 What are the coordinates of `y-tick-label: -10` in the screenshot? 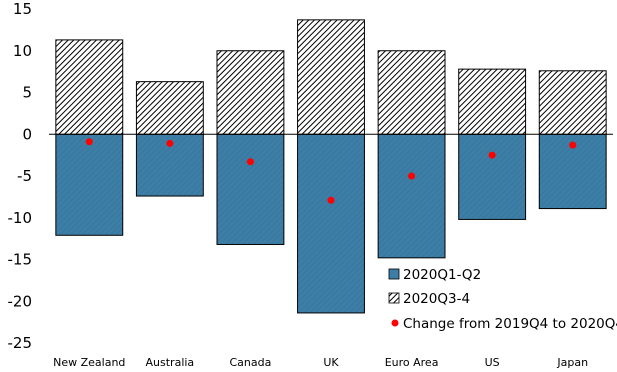 It's located at (20, 218).